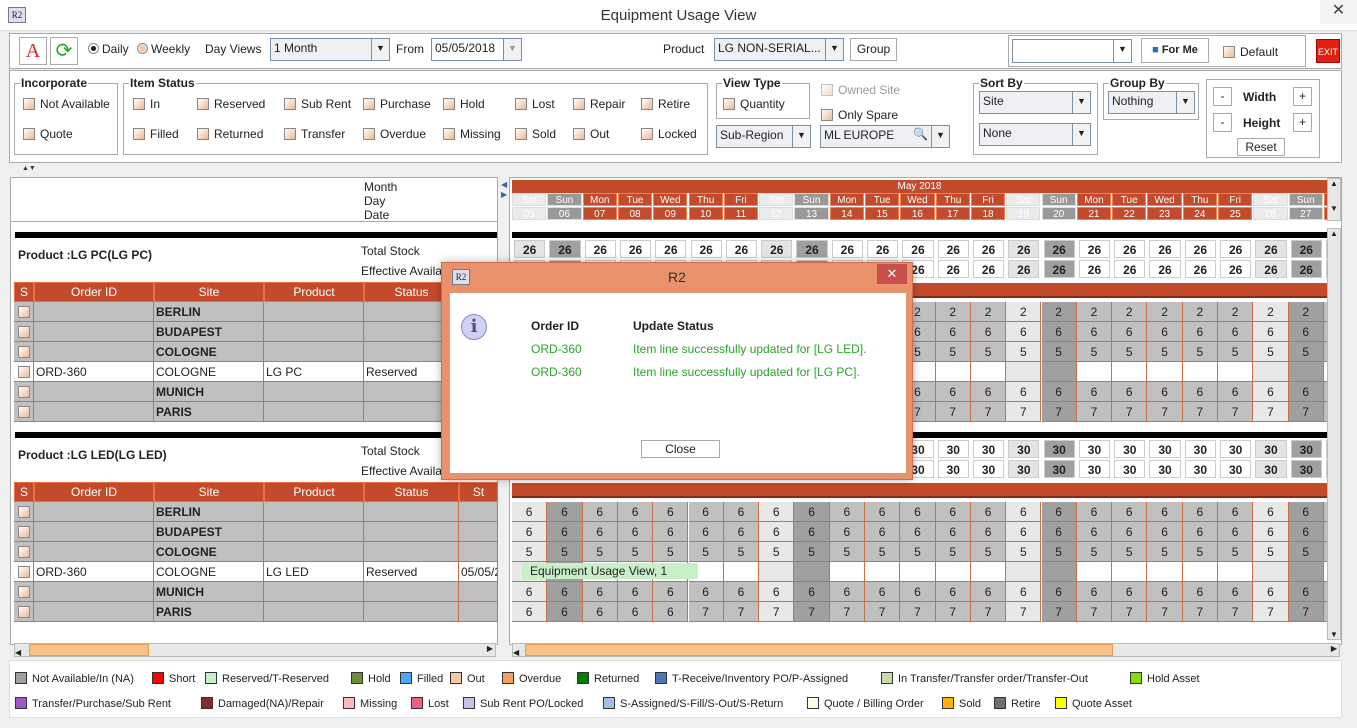 The height and width of the screenshot is (728, 1357). What do you see at coordinates (394, 134) in the screenshot?
I see `status-checkbox-overdue: Overdue` at bounding box center [394, 134].